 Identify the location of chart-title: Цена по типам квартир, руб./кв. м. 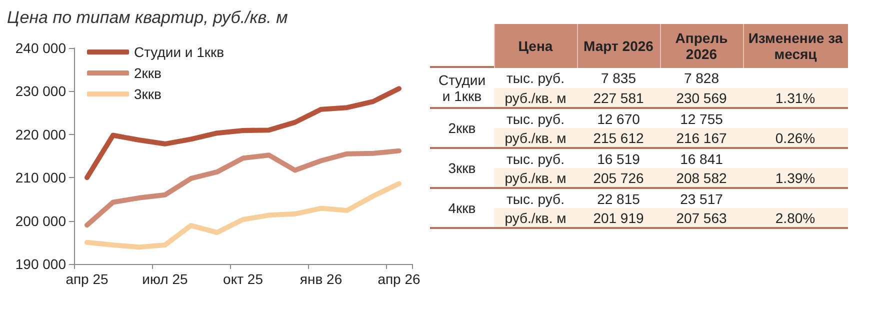
(147, 17).